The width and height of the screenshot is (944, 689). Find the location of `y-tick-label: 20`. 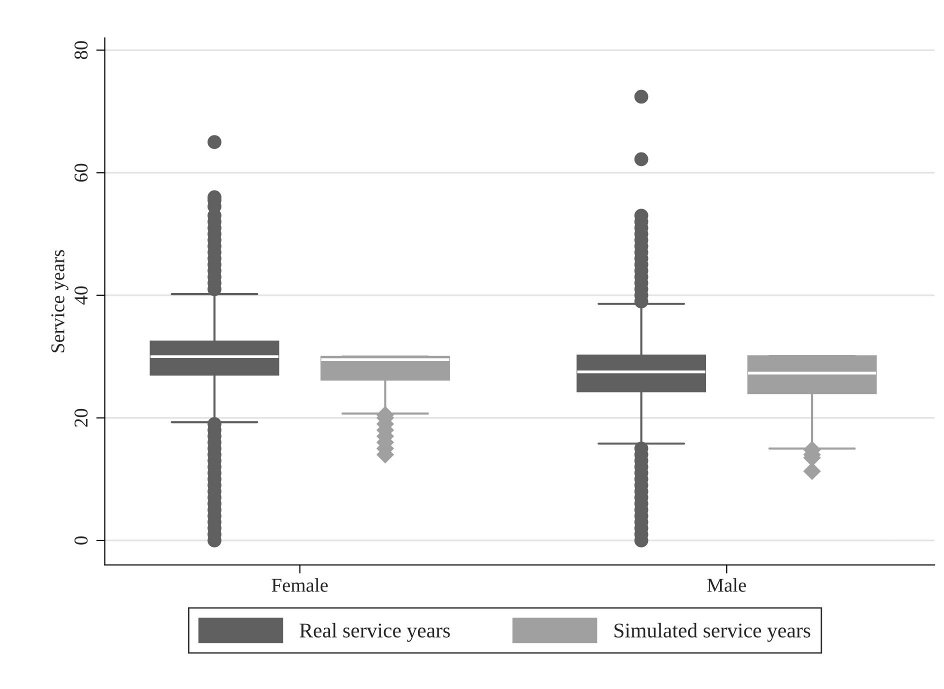

y-tick-label: 20 is located at coordinates (81, 417).